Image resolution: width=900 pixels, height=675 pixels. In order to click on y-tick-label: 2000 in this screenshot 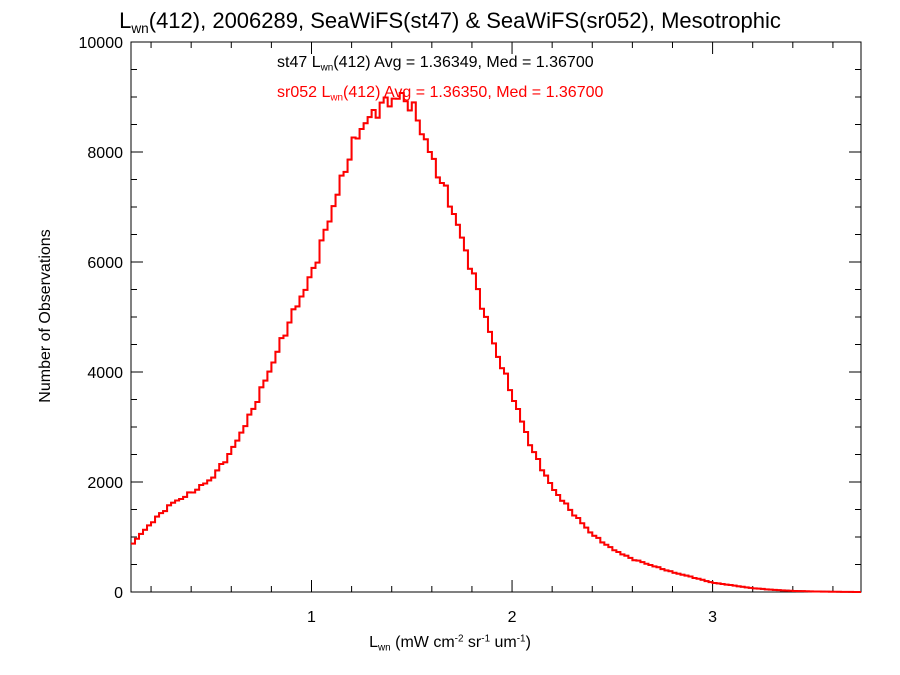, I will do `click(105, 483)`.